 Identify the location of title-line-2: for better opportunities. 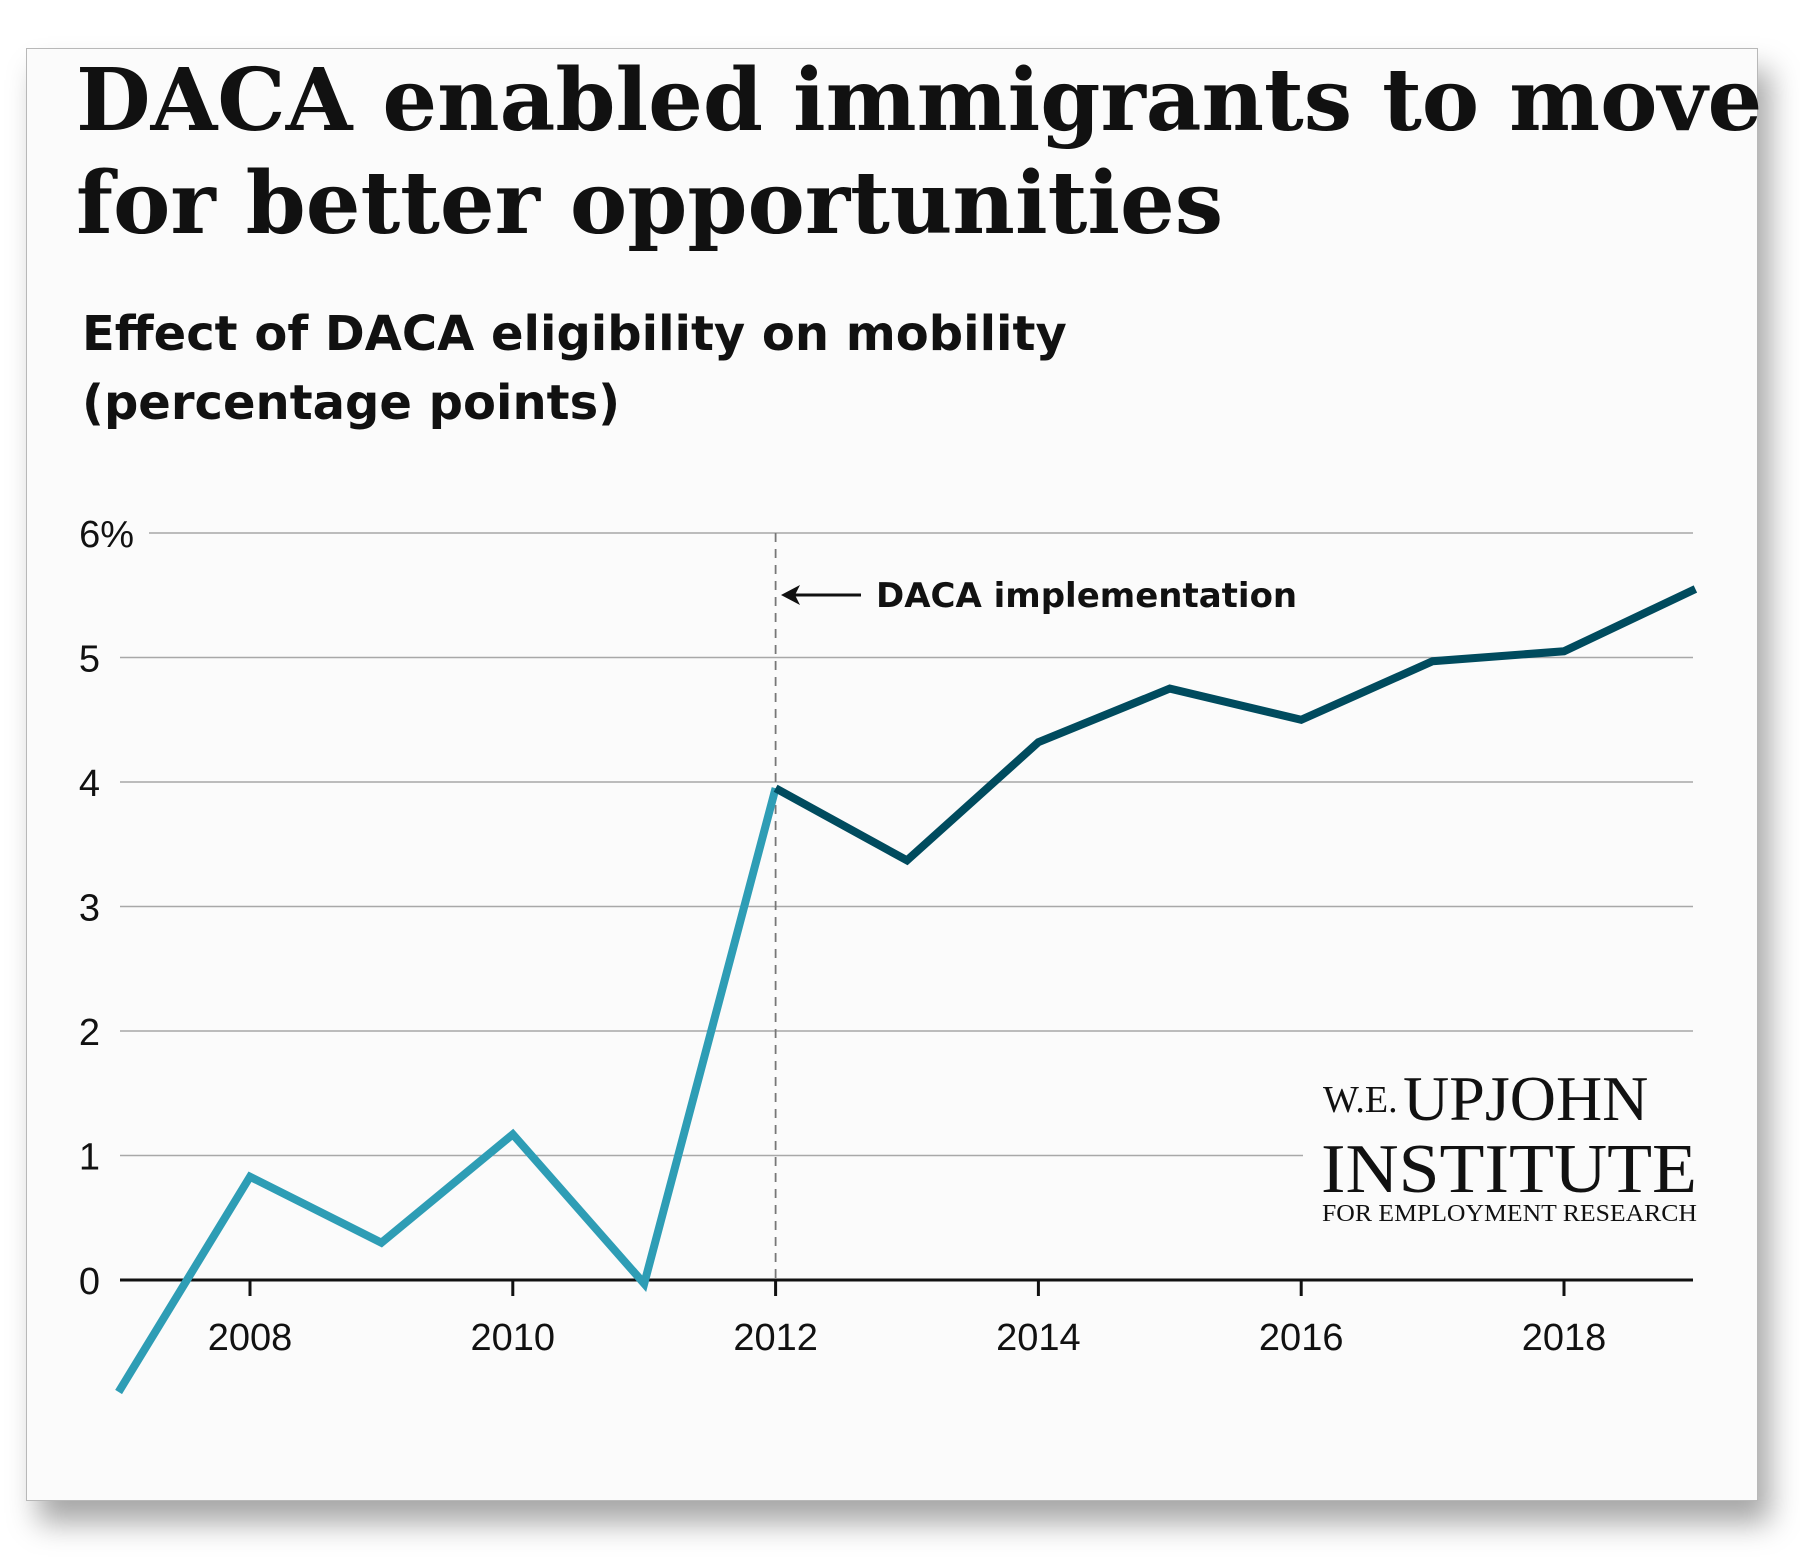
(649, 203).